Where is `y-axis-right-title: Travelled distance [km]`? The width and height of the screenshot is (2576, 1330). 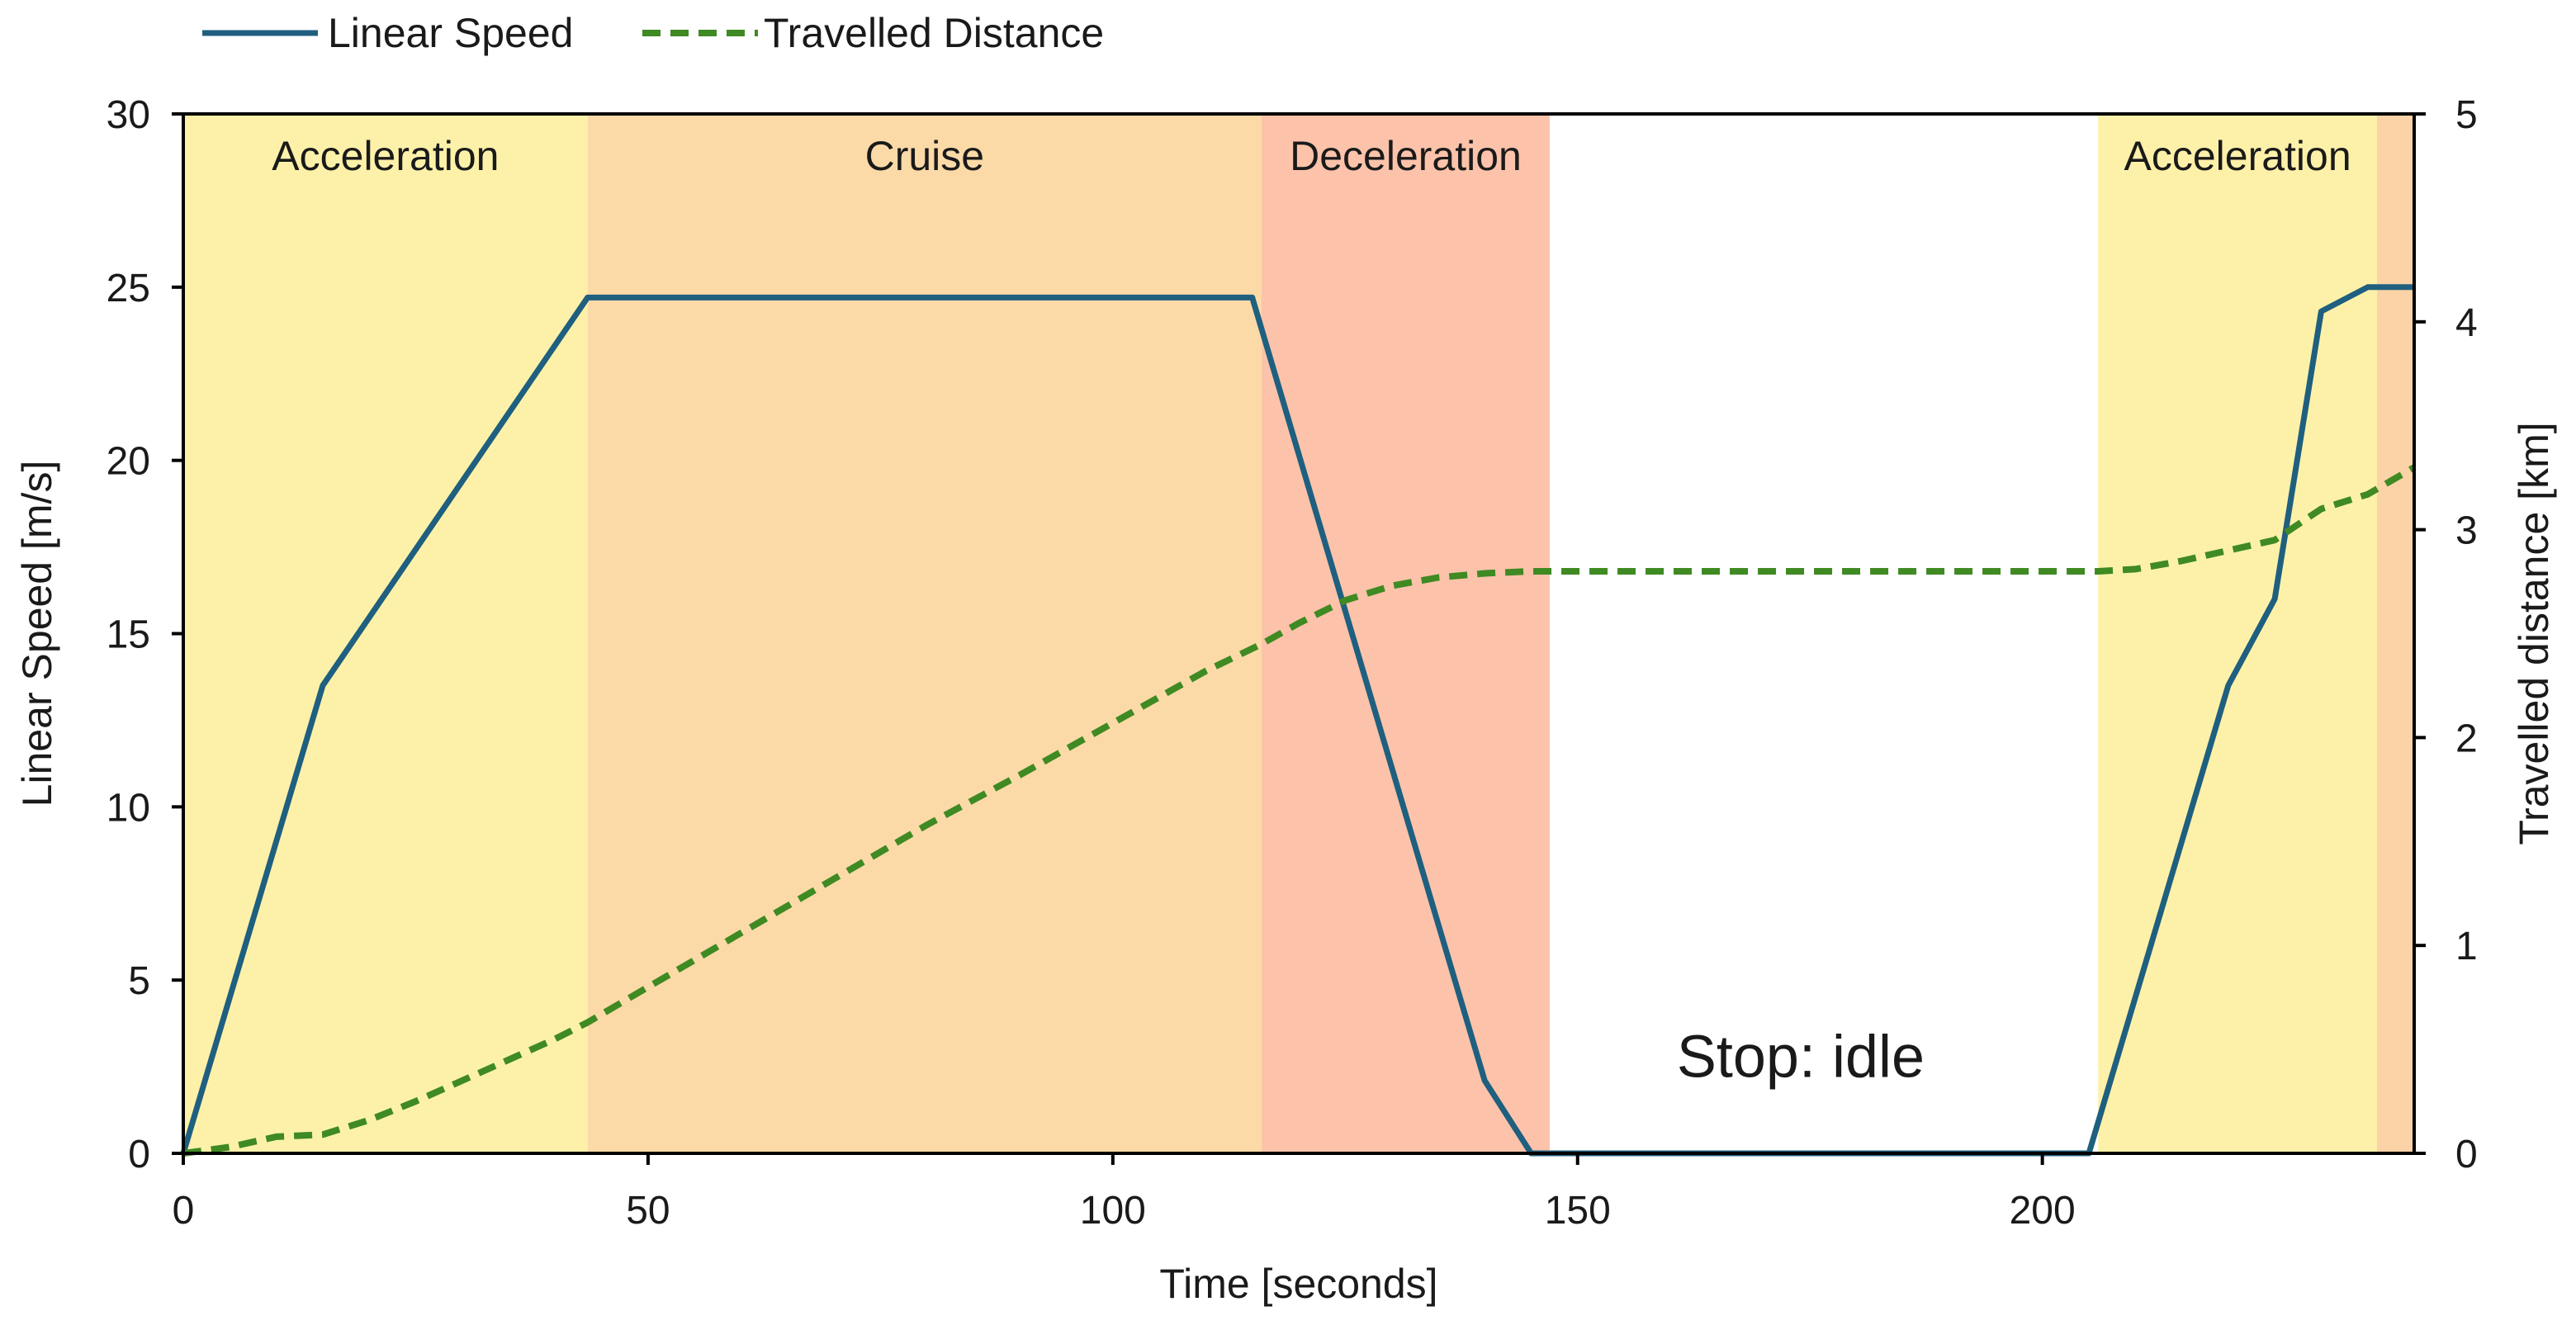 y-axis-right-title: Travelled distance [km] is located at coordinates (2534, 633).